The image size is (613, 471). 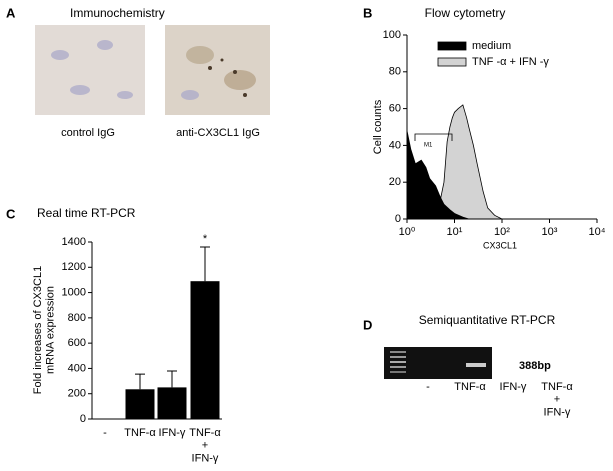 What do you see at coordinates (465, 13) in the screenshot?
I see `panel-title: Flow cytometry` at bounding box center [465, 13].